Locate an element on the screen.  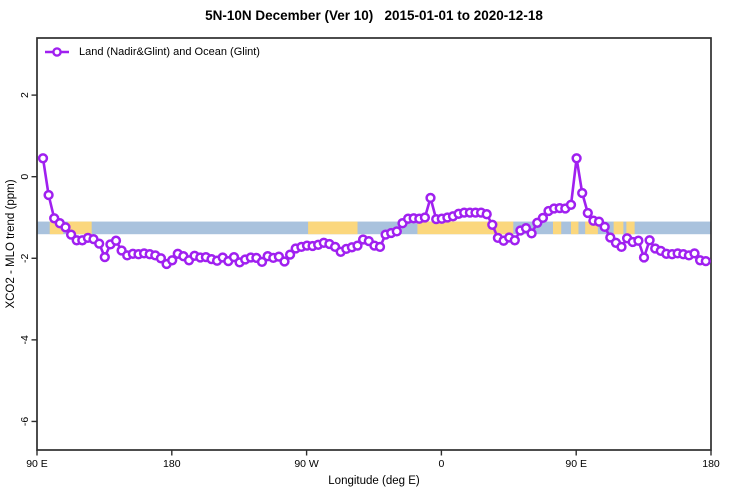
x-tick-label: 0 is located at coordinates (441, 464).